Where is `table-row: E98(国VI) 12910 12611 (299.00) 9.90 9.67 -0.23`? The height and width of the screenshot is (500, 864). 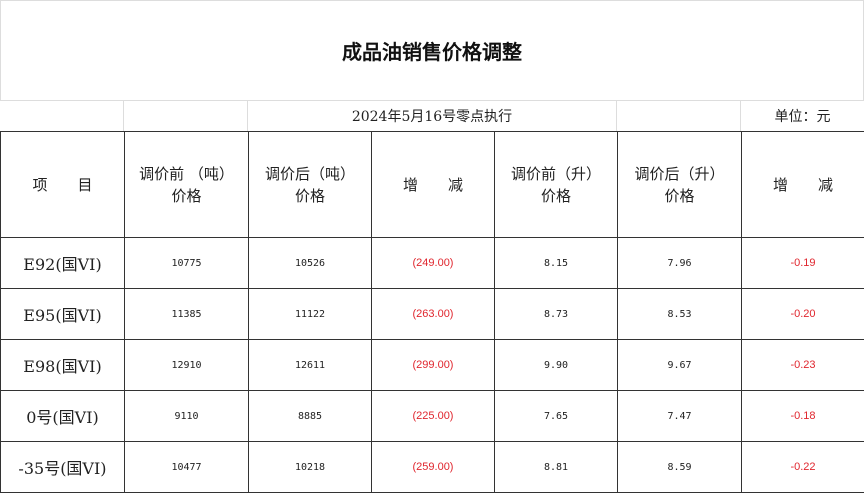 table-row: E98(国VI) 12910 12611 (299.00) 9.90 9.67 -0.23 is located at coordinates (432, 365).